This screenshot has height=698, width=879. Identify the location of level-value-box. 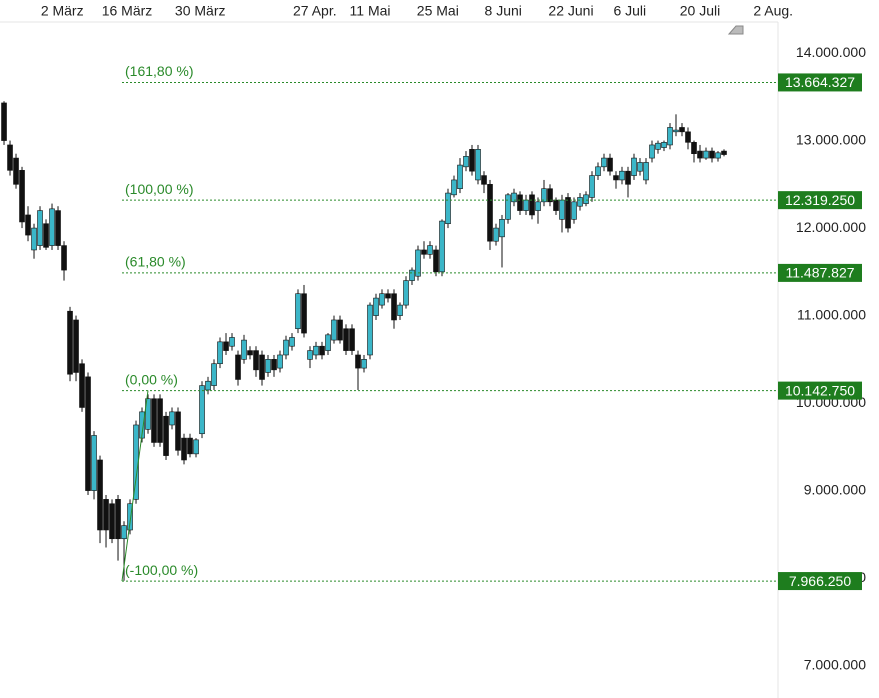
(820, 200).